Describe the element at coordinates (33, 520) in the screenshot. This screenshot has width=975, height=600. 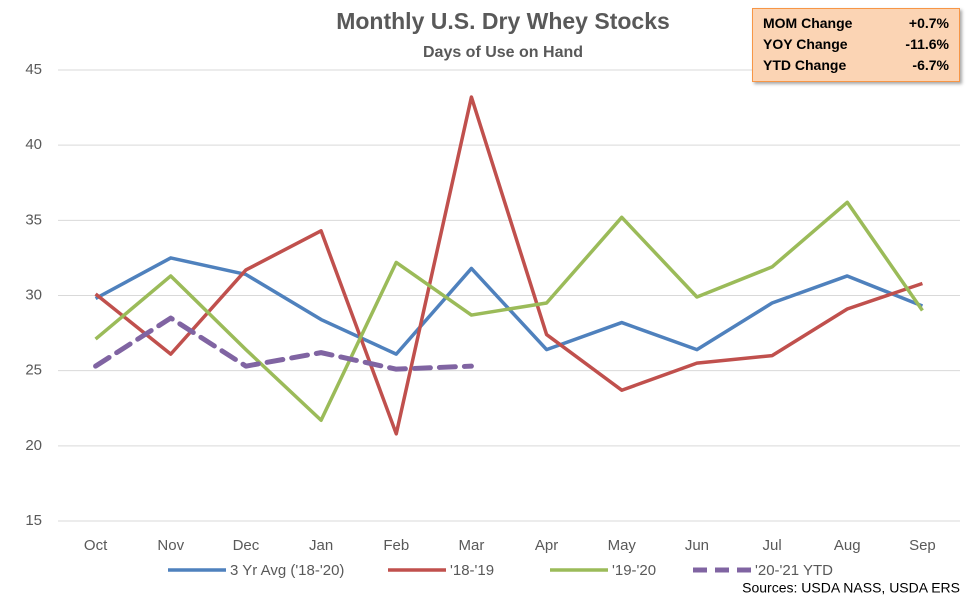
I see `y-tick-label: 15` at that location.